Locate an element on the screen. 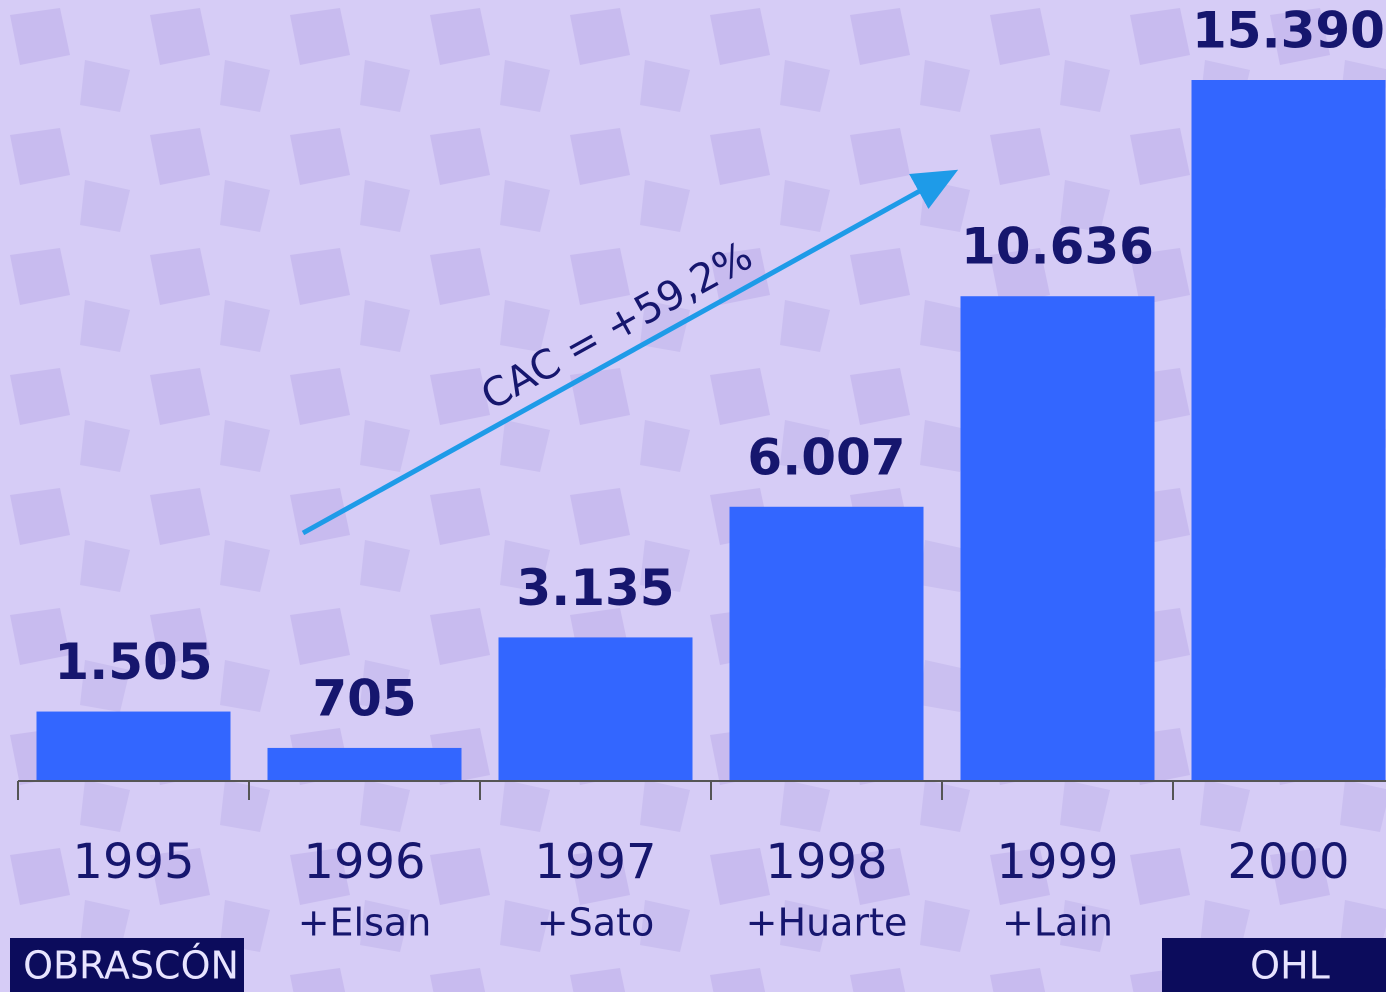 Image resolution: width=1386 pixels, height=992 pixels. x-tick-label: 2000 is located at coordinates (1288, 862).